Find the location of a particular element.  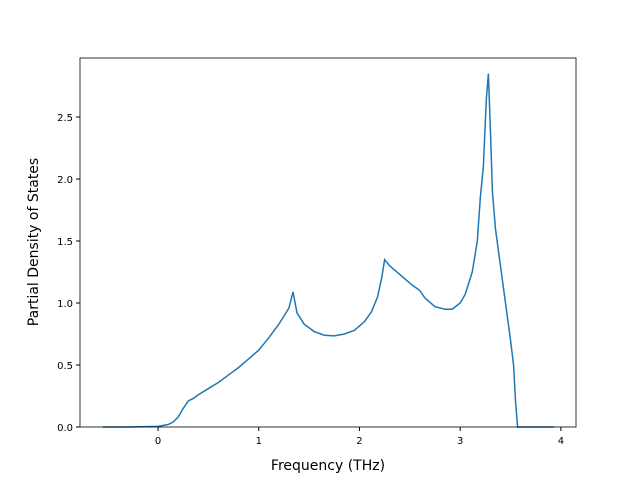

x-axis-label: Frequency (THz) is located at coordinates (328, 466).